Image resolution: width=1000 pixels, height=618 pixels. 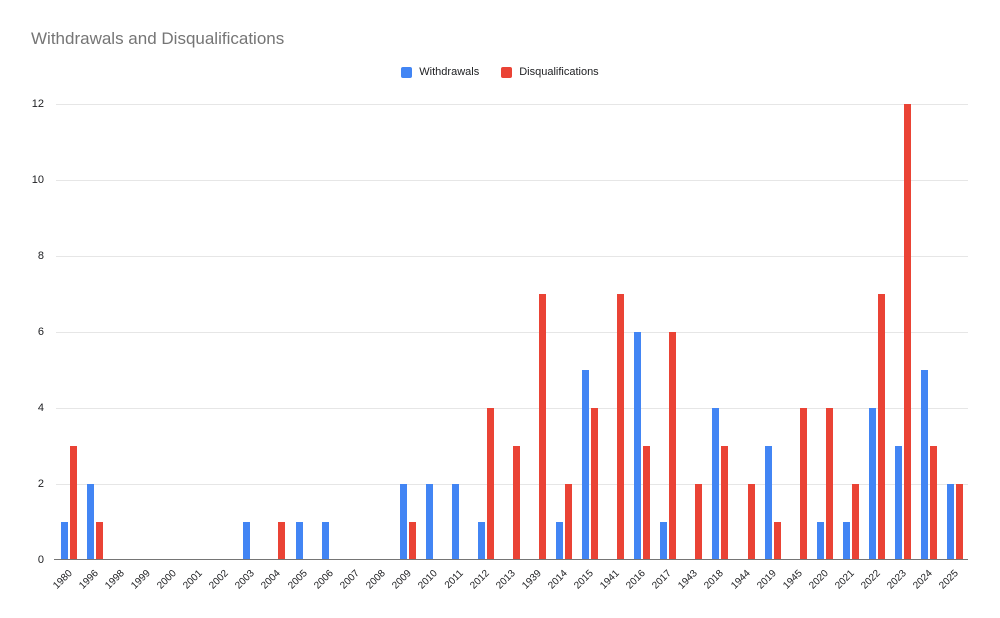 I want to click on bar-disqualifications-2015, so click(x=595, y=484).